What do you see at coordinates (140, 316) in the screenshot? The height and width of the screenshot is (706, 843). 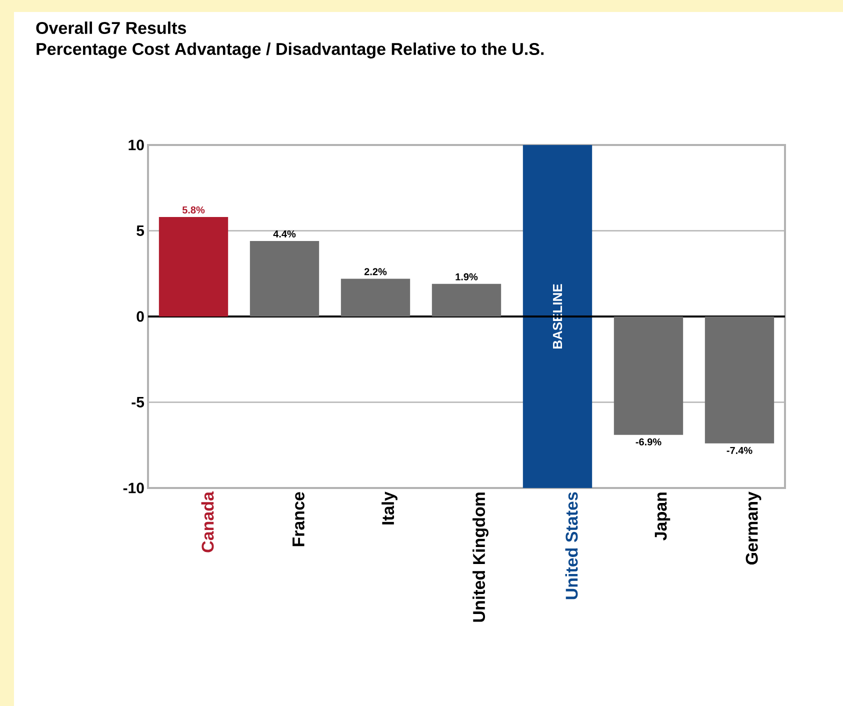 I see `y-tick-label: 0` at bounding box center [140, 316].